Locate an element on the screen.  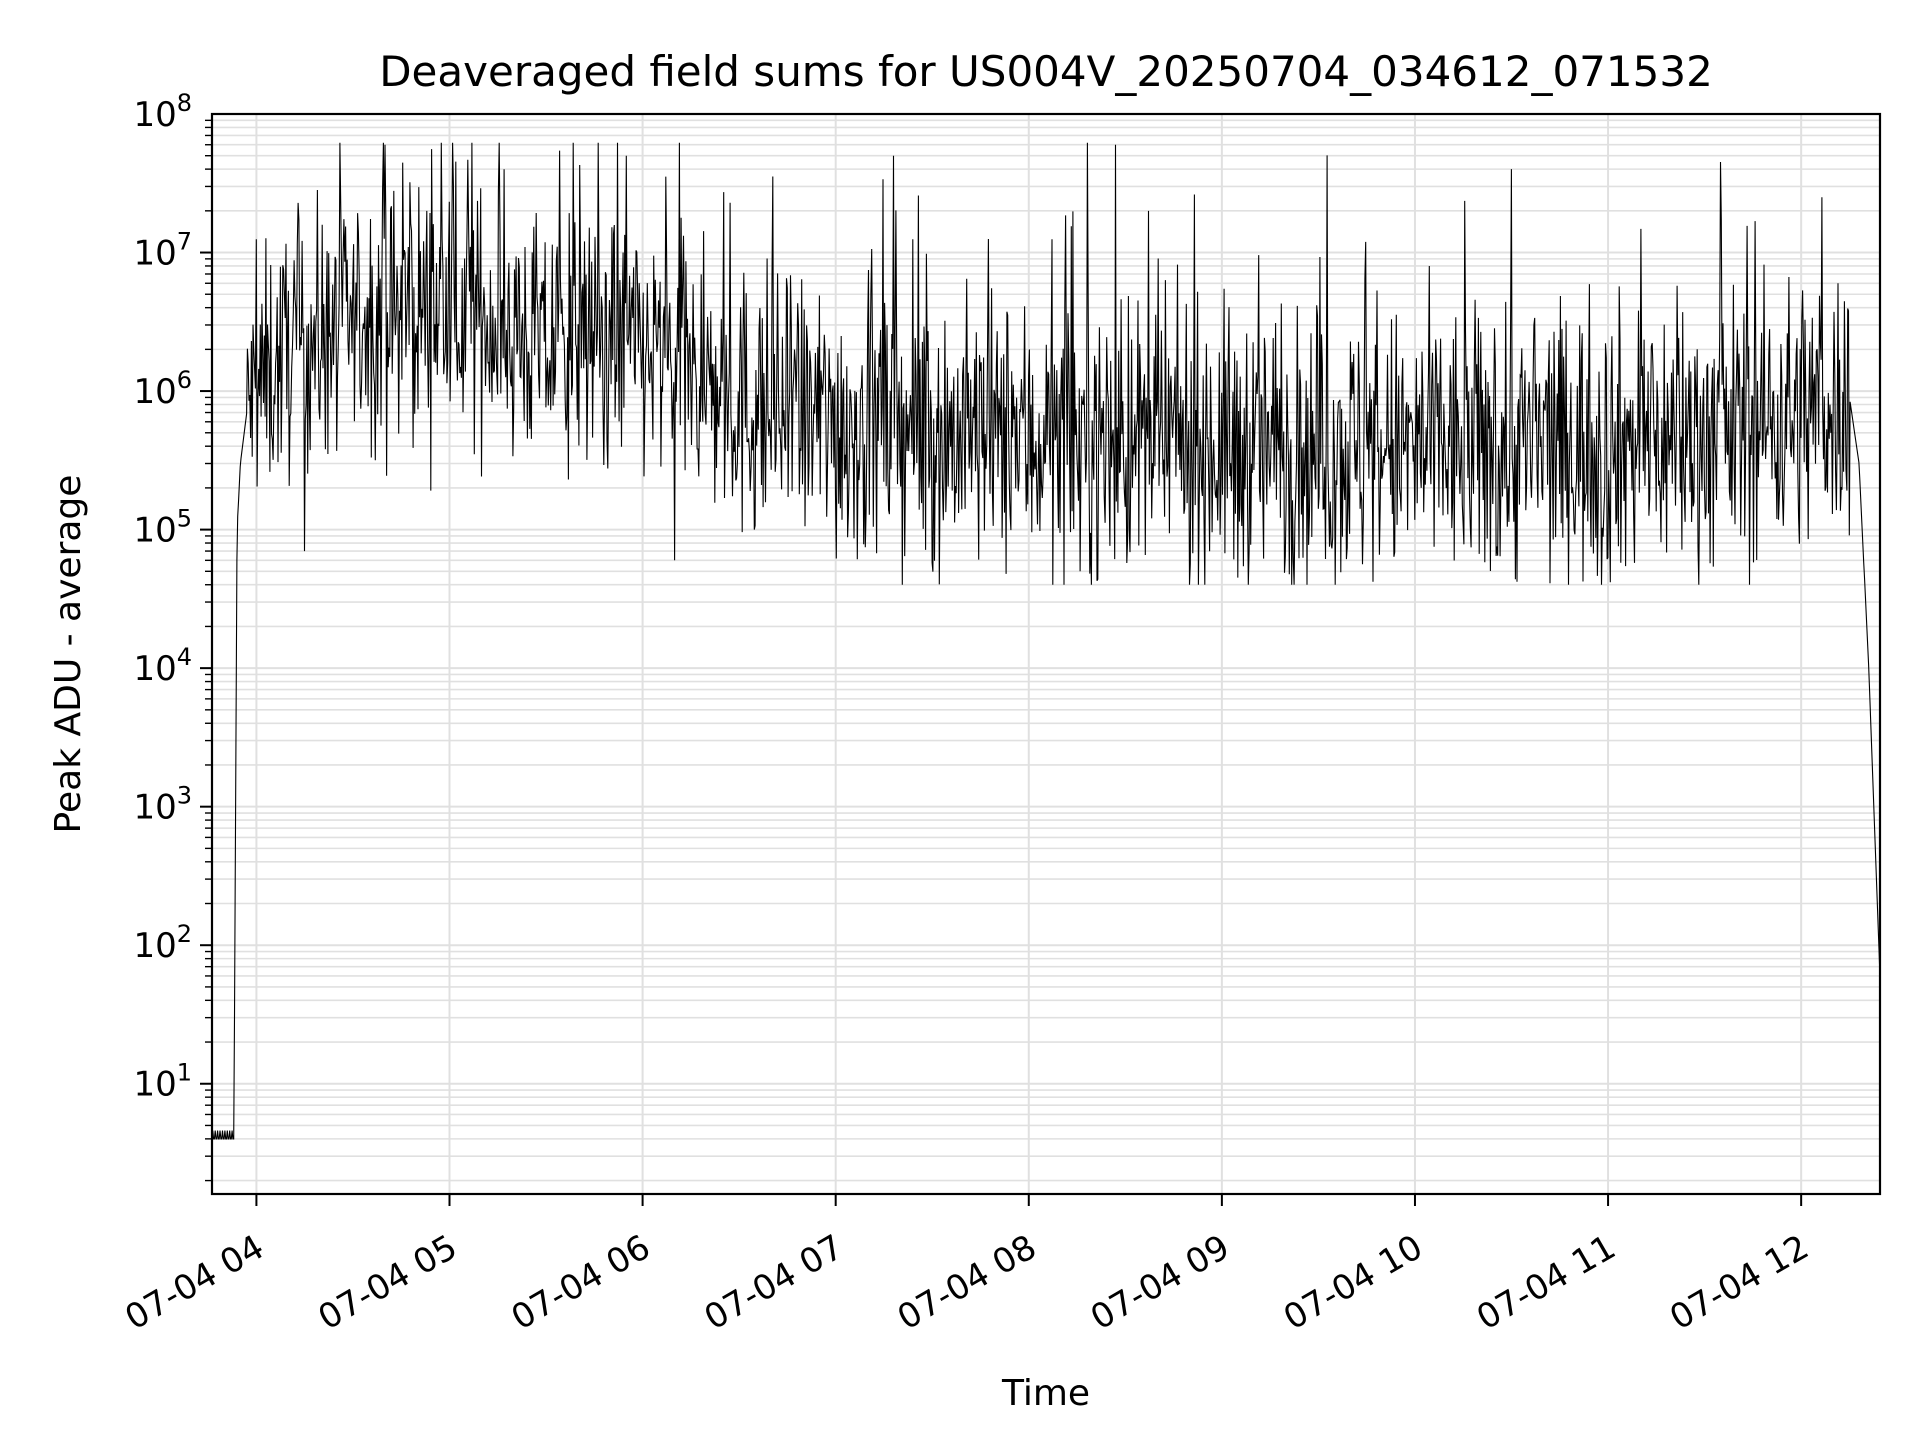
y-tick-label: 10⁷ is located at coordinates (162, 251).